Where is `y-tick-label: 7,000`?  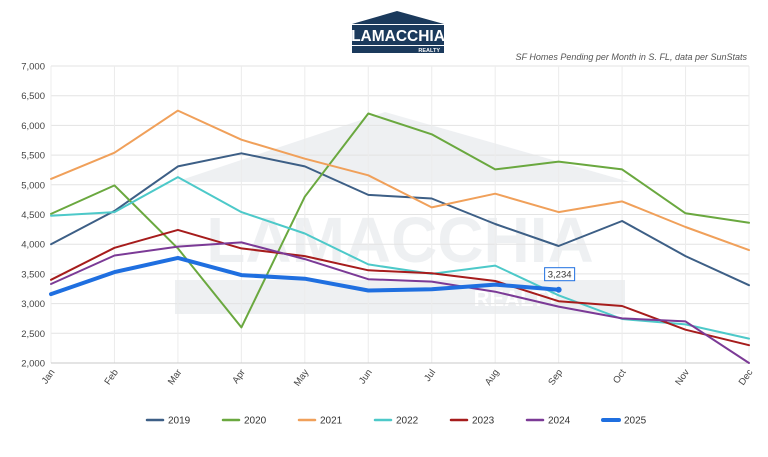 y-tick-label: 7,000 is located at coordinates (33, 67).